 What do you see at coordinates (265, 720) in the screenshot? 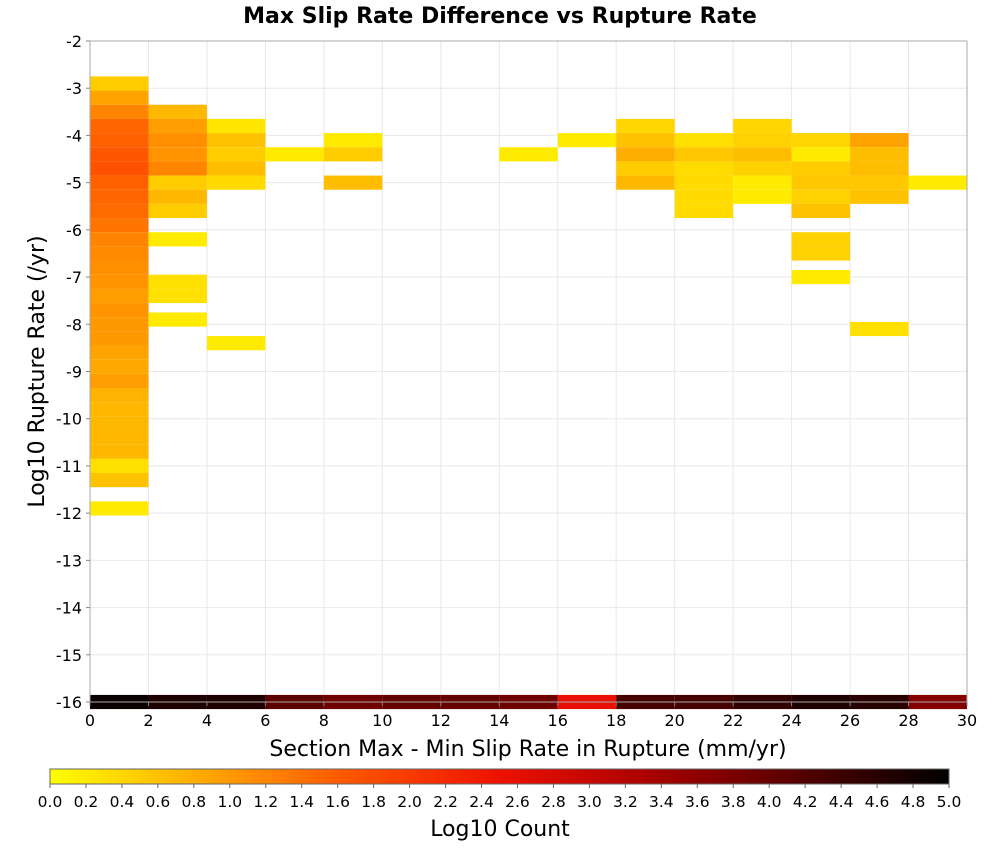
I see `x-tick-label: 6` at bounding box center [265, 720].